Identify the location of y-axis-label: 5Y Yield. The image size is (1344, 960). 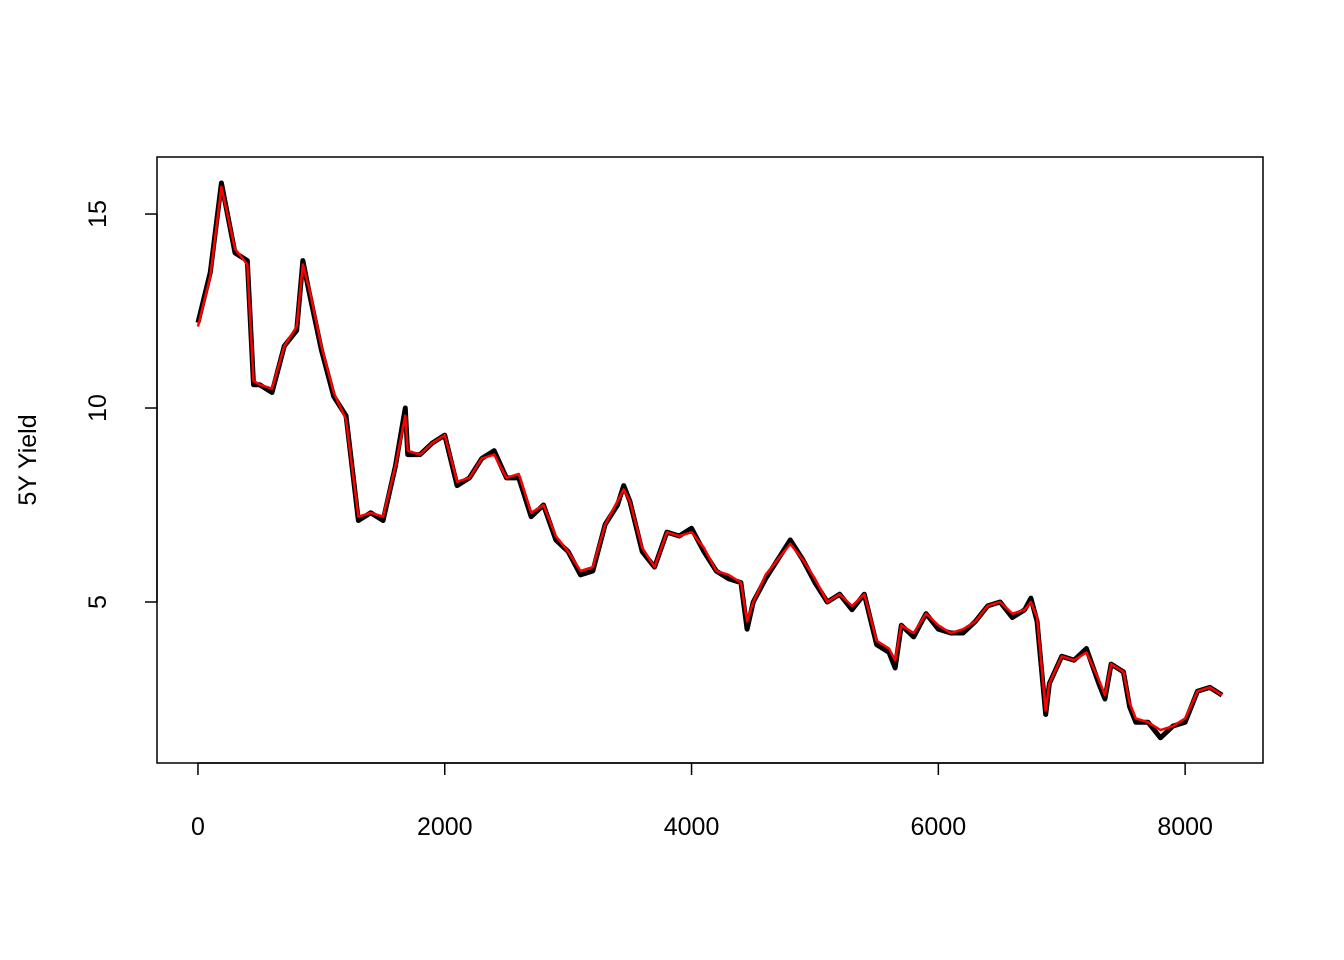
(28, 459).